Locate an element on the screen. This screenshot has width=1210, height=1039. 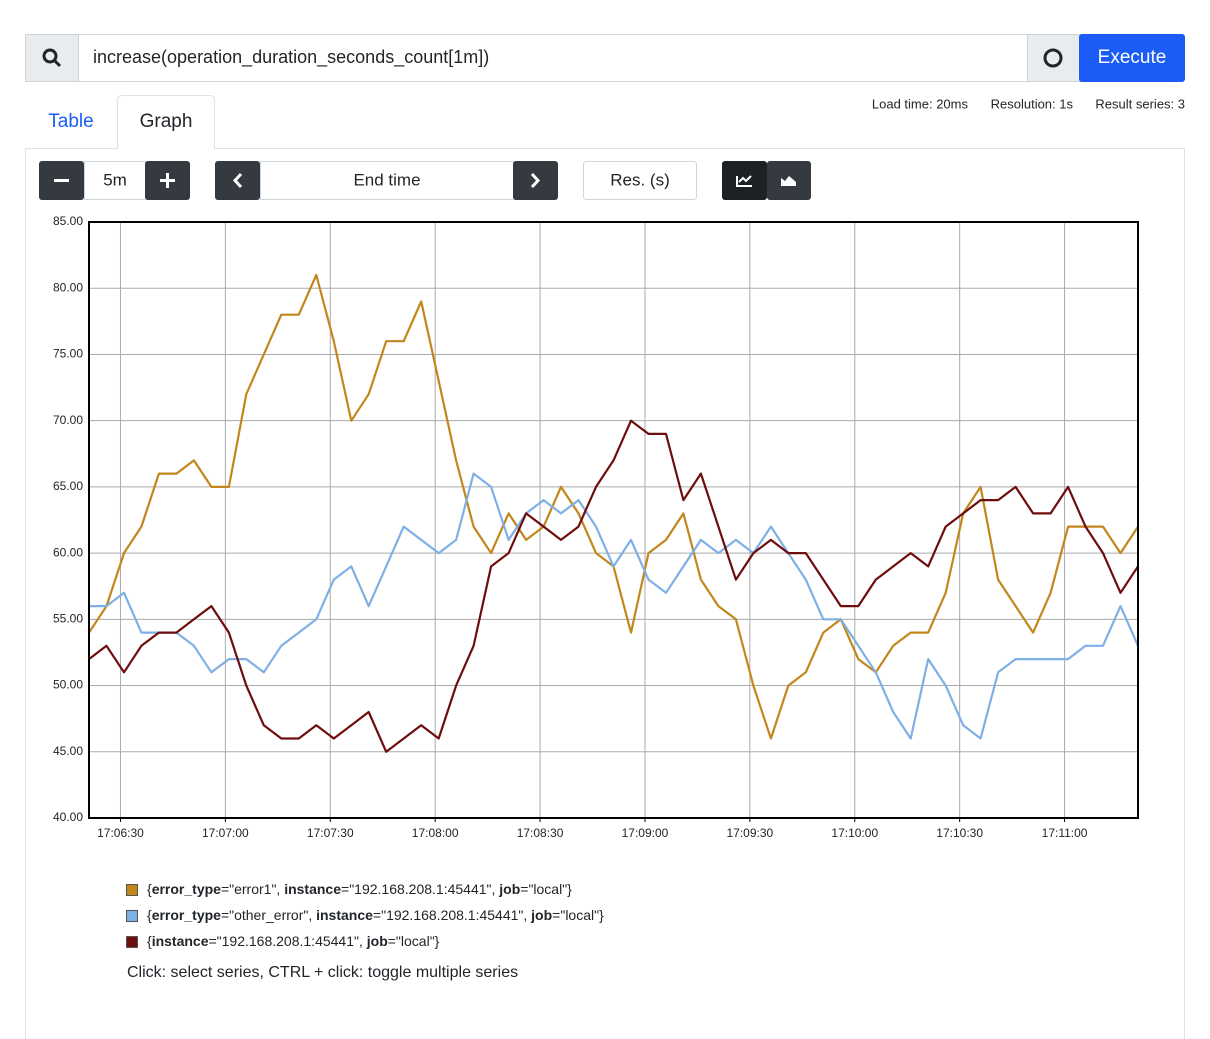
x-tick-label: 17:07:30 is located at coordinates (330, 833).